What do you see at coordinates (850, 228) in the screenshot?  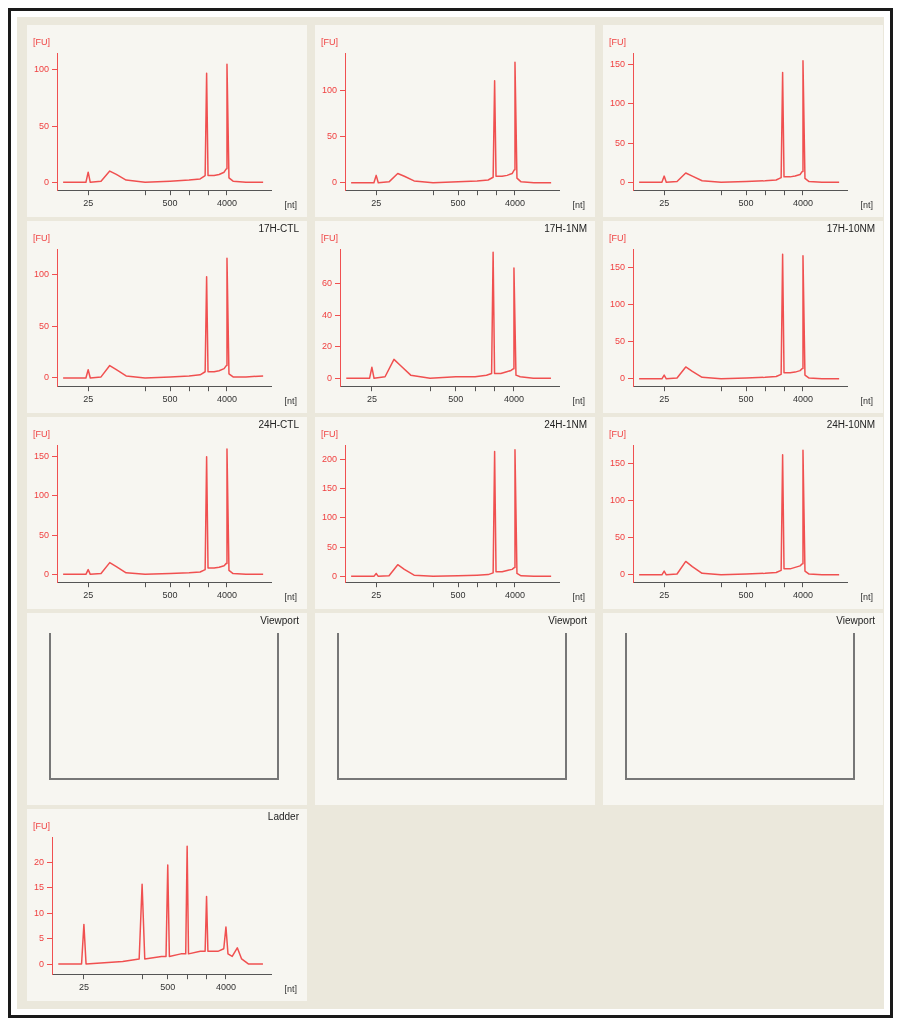 I see `chart-title: 17H-10NM` at bounding box center [850, 228].